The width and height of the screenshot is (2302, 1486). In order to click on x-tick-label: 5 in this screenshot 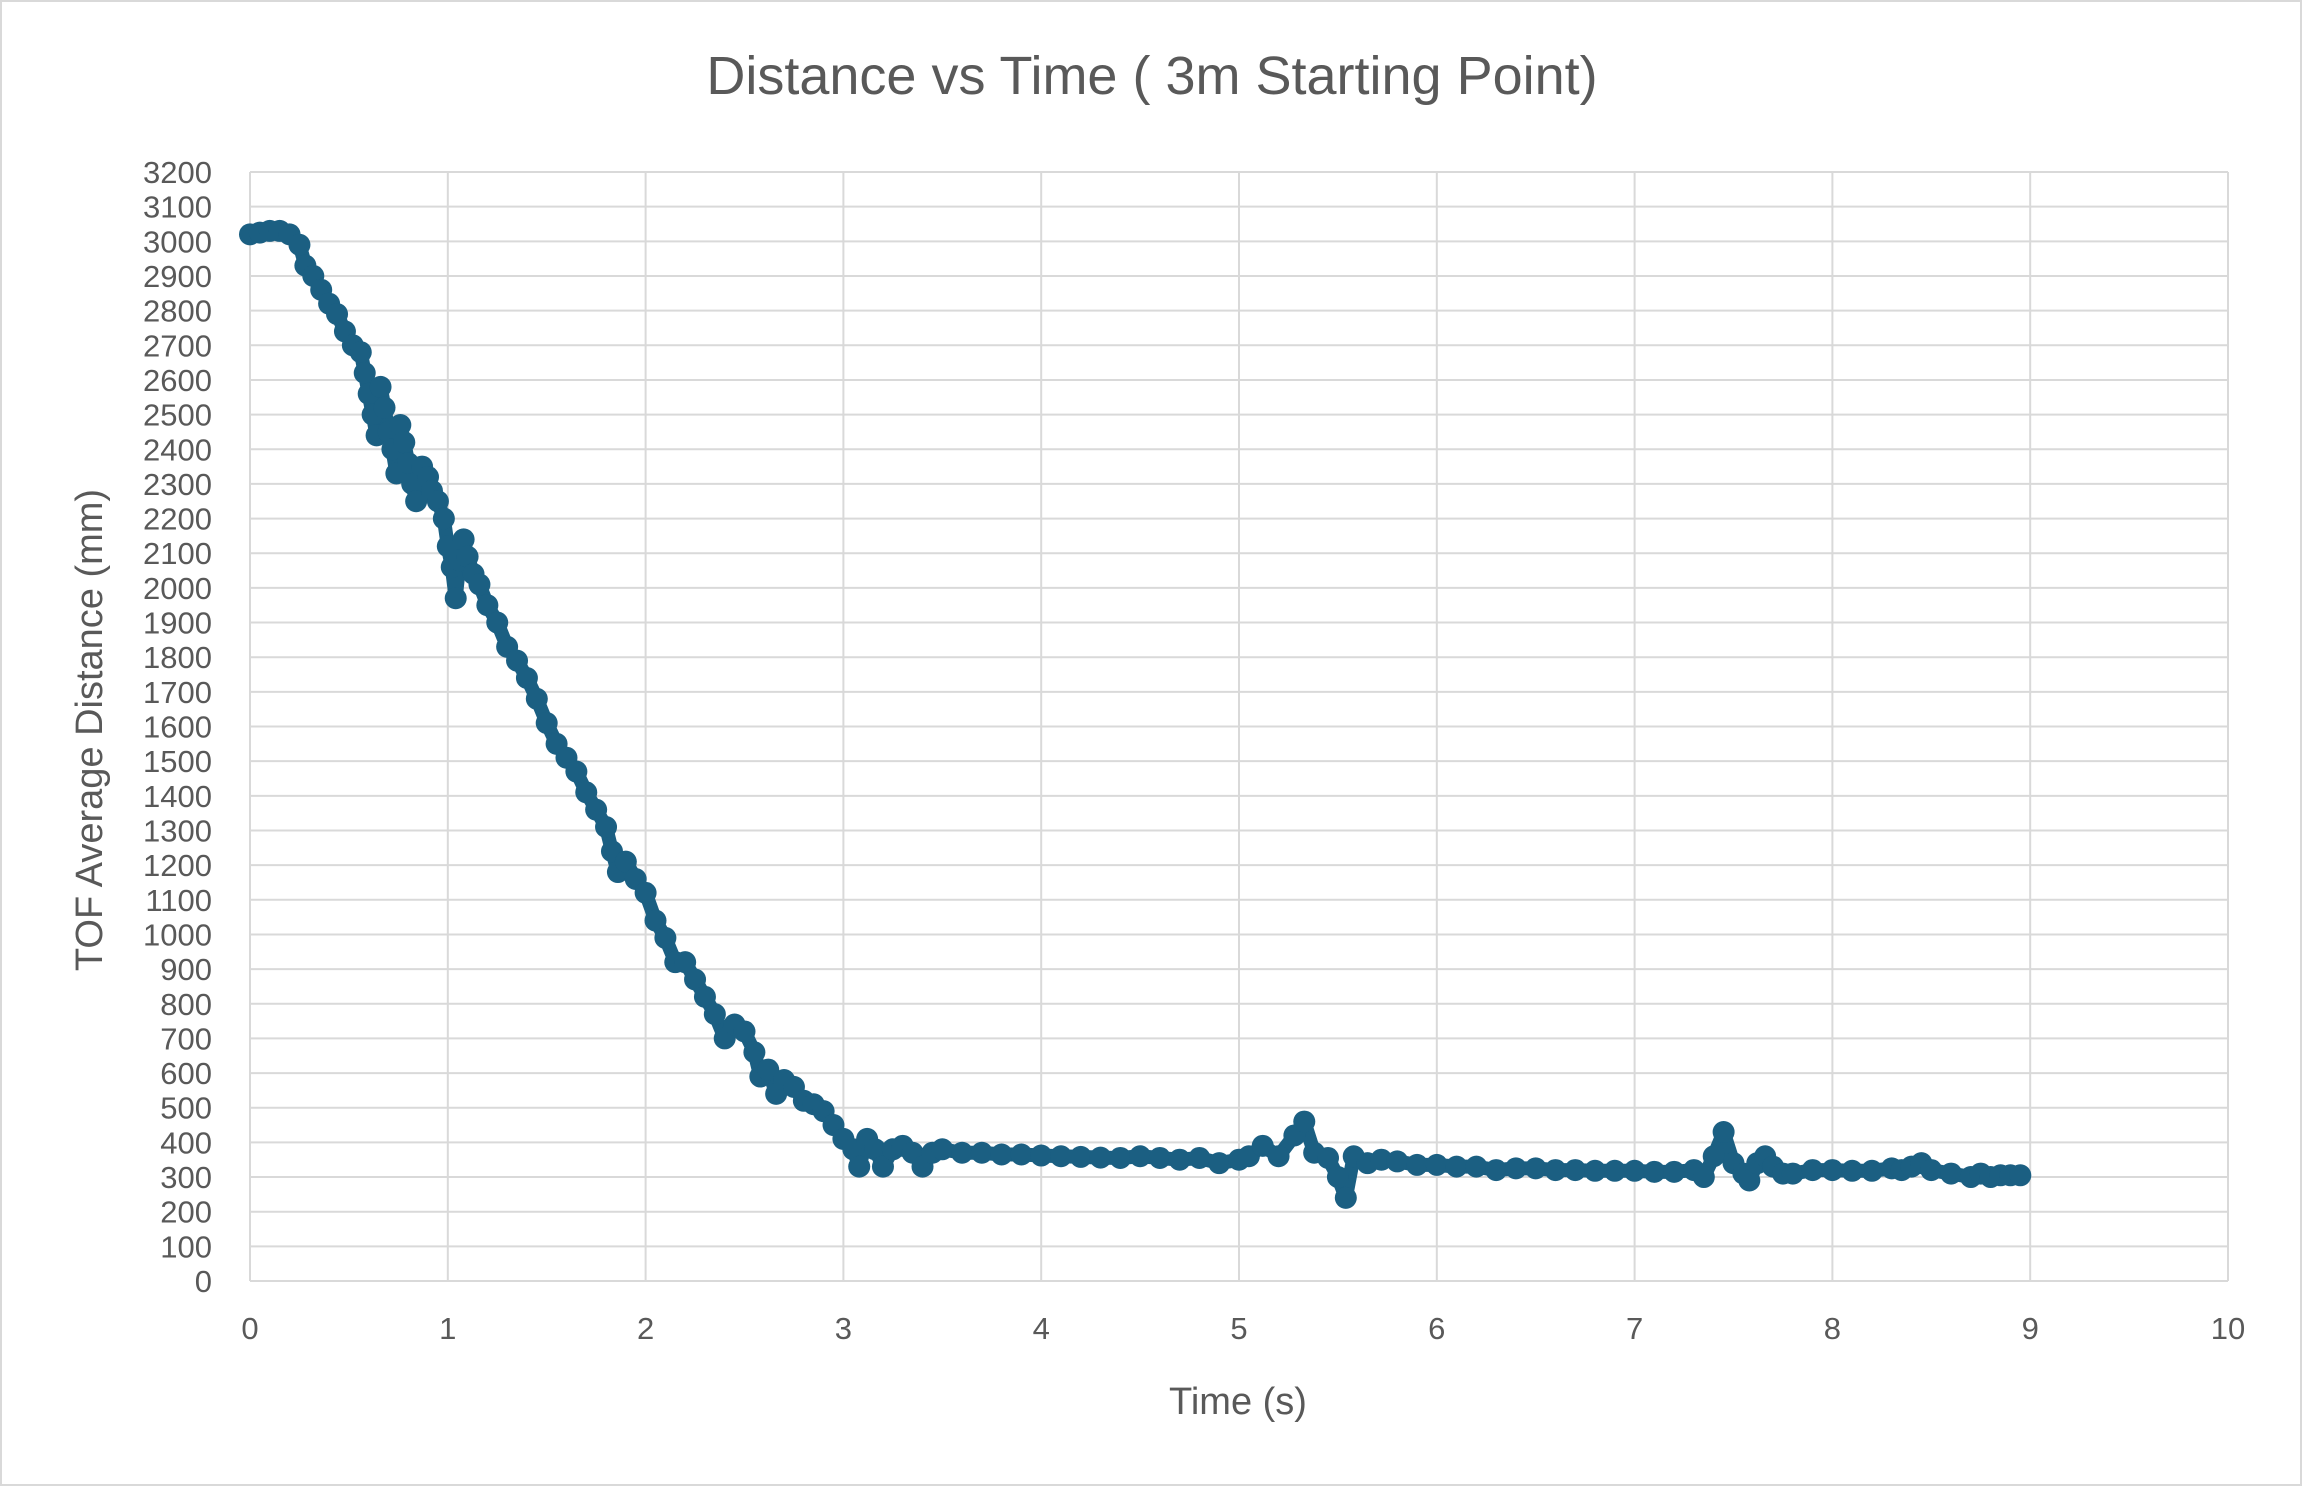, I will do `click(1238, 1328)`.